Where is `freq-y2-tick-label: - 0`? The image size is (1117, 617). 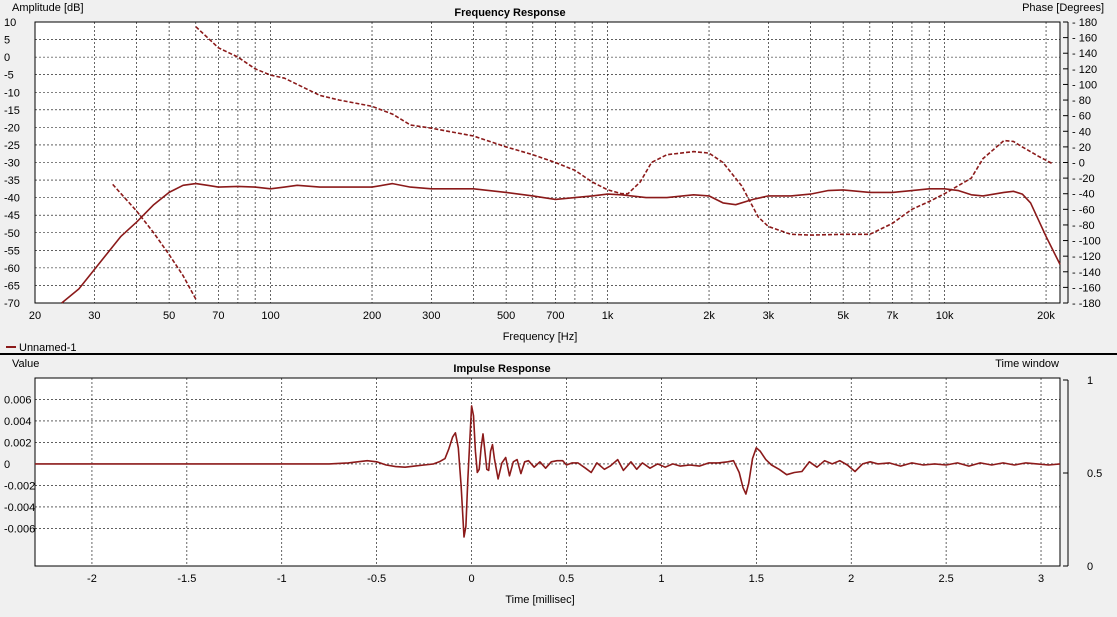
freq-y2-tick-label: - 0 is located at coordinates (1078, 164).